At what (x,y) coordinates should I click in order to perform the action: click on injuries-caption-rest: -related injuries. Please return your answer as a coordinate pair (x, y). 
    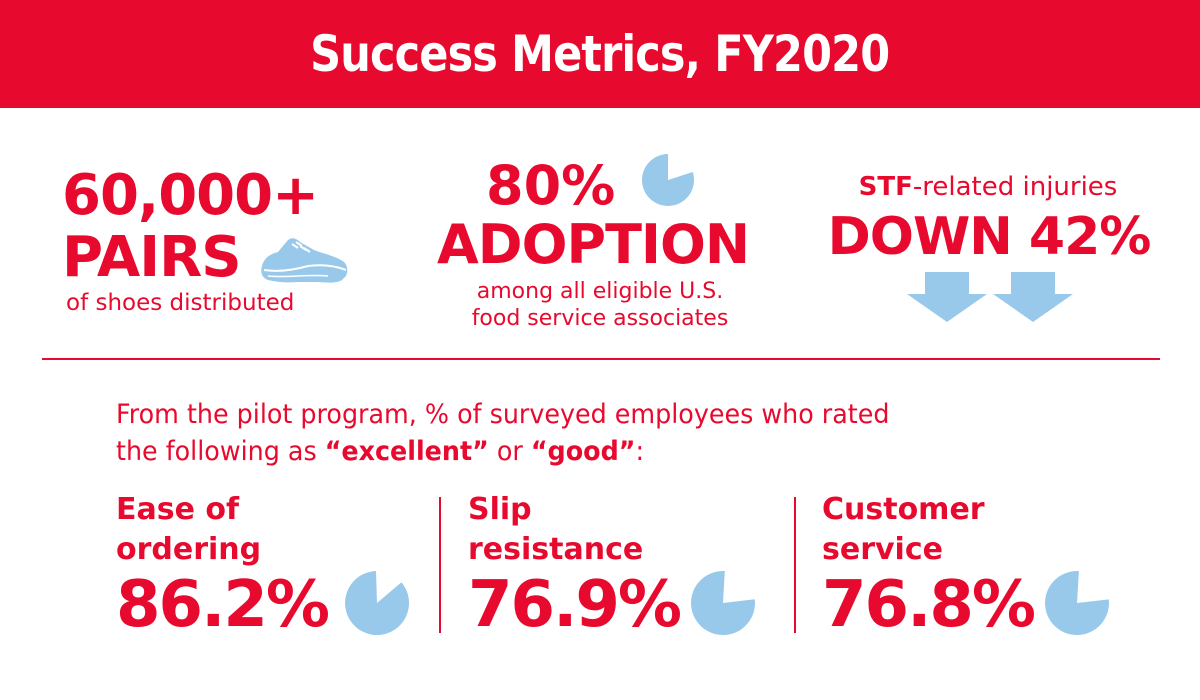
    Looking at the image, I should click on (1015, 187).